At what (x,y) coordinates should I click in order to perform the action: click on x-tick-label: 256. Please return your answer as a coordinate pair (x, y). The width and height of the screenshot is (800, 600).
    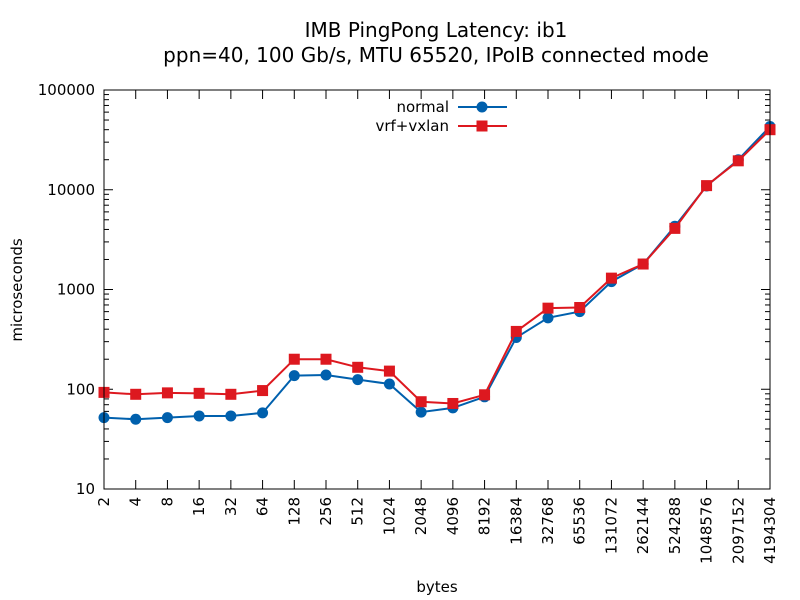
    Looking at the image, I should click on (326, 511).